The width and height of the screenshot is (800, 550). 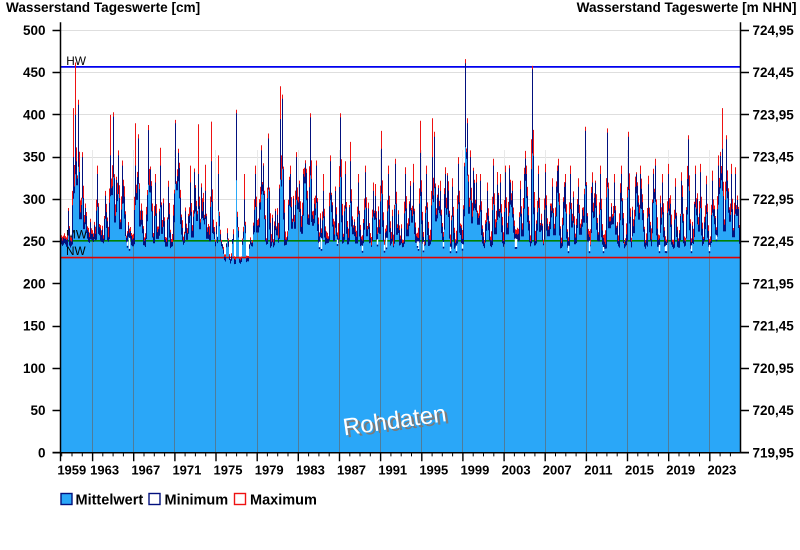 I want to click on svg-text: Maximum, so click(x=283, y=501).